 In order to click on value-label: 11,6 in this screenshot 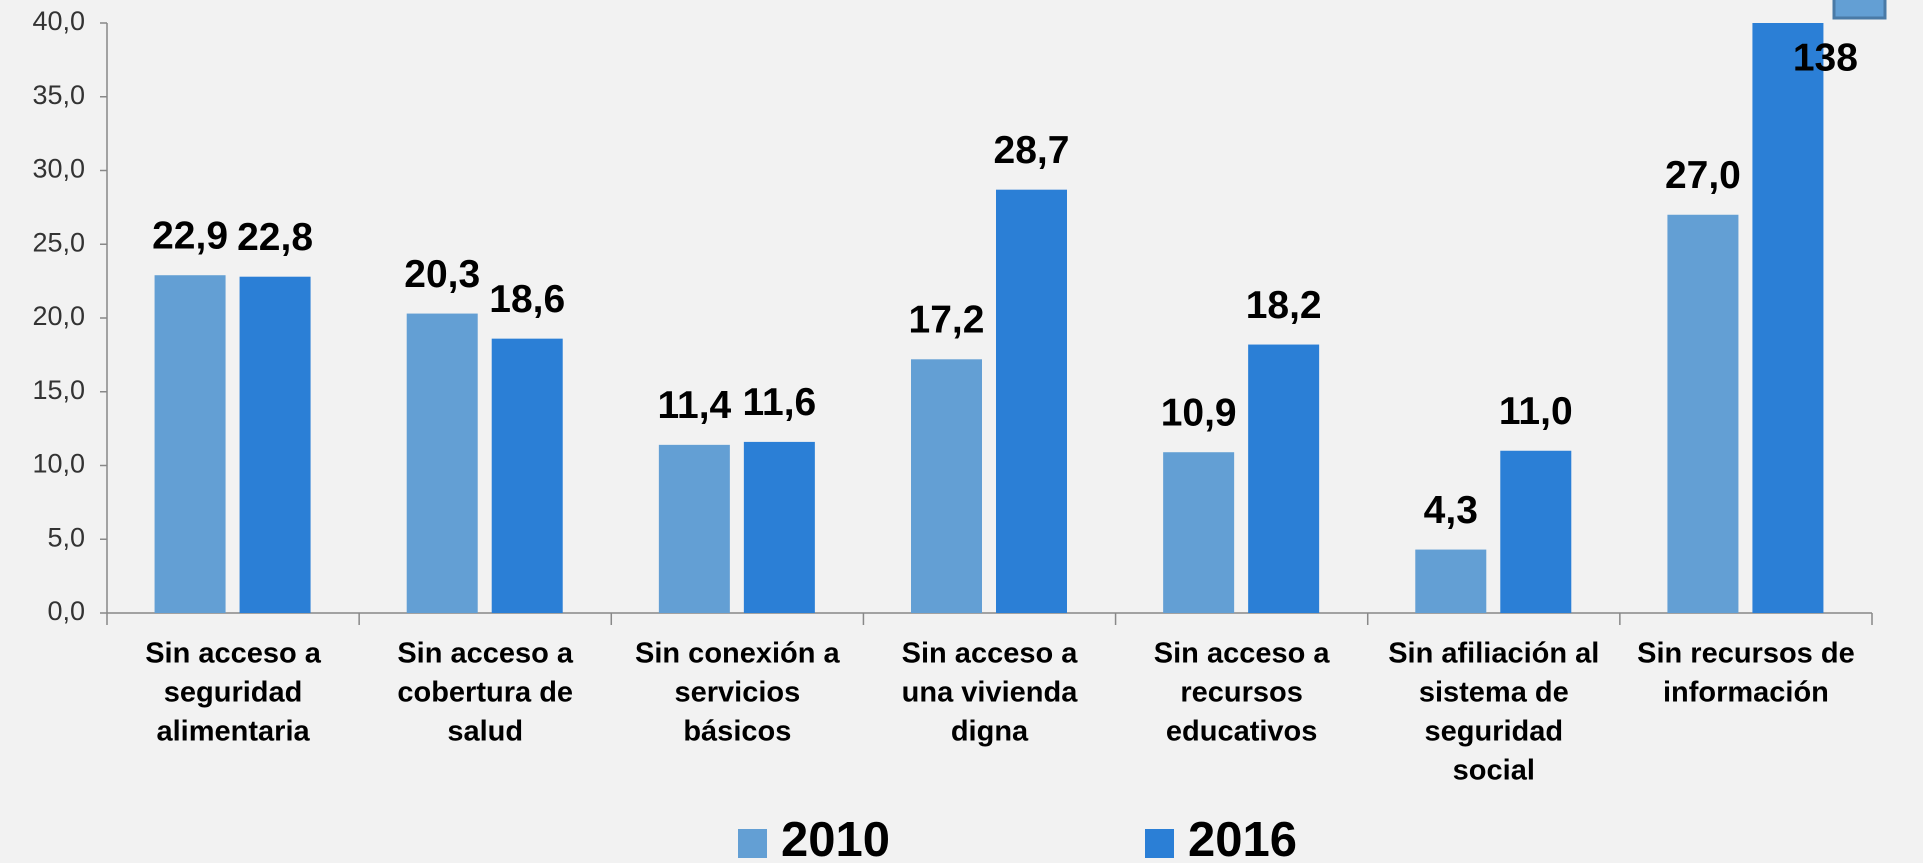, I will do `click(779, 402)`.